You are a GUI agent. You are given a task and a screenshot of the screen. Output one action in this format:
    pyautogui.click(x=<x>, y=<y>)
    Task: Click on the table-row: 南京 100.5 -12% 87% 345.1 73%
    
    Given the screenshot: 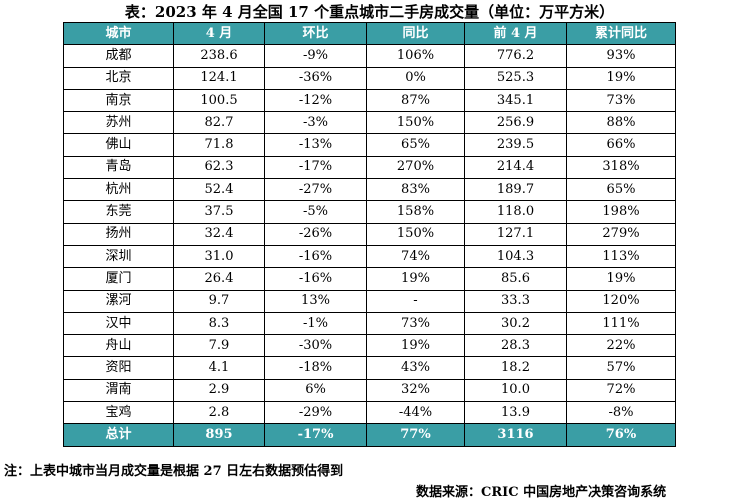 What is the action you would take?
    pyautogui.click(x=369, y=100)
    